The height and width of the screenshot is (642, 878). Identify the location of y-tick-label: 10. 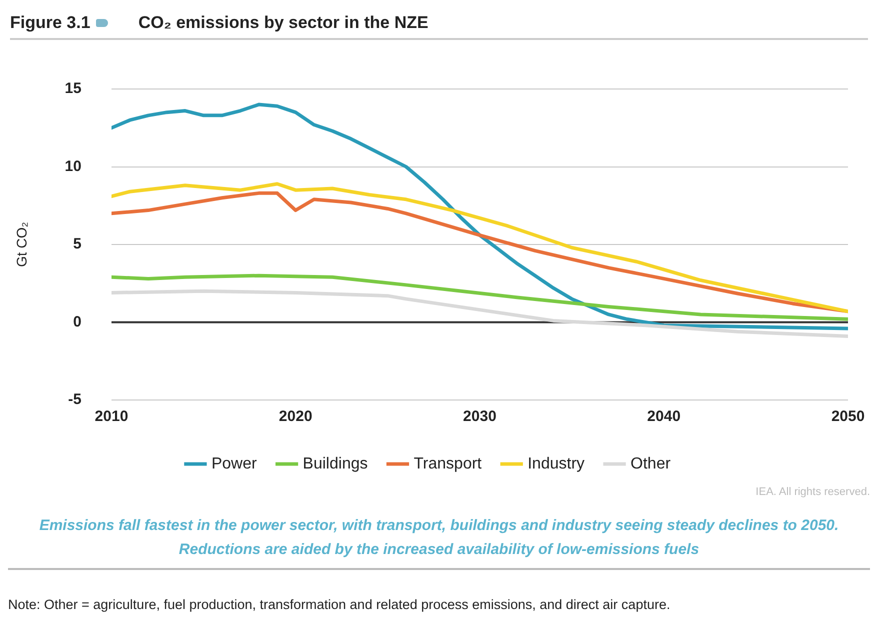
(73, 166).